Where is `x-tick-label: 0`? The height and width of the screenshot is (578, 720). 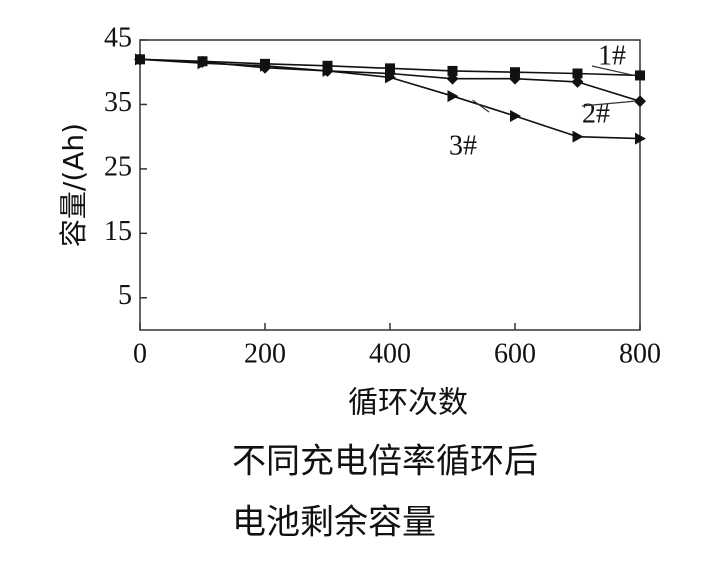 x-tick-label: 0 is located at coordinates (140, 353).